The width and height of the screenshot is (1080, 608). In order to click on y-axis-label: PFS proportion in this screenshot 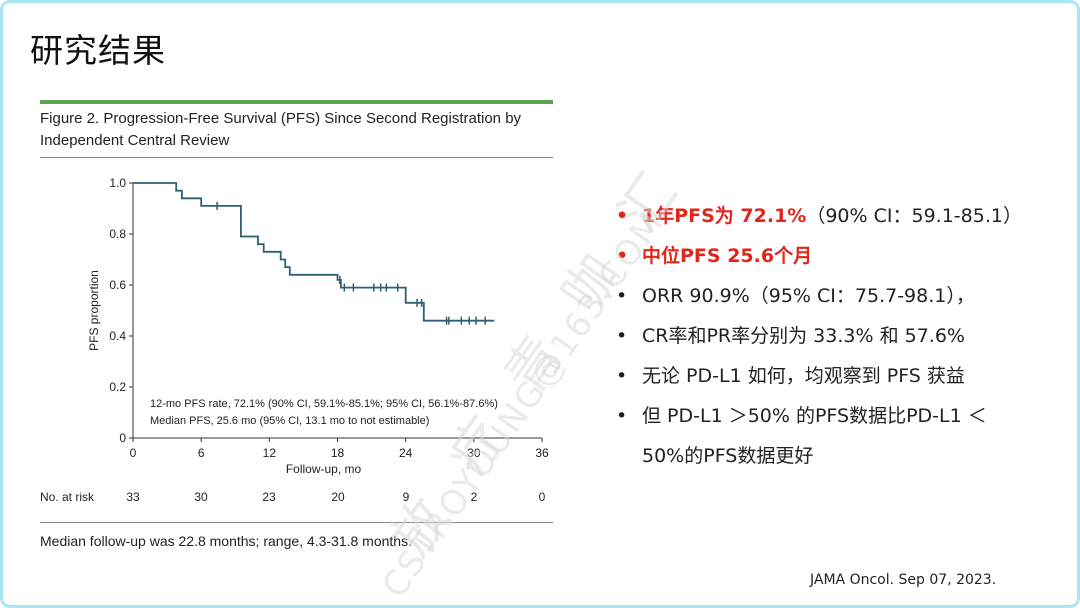, I will do `click(94, 310)`.